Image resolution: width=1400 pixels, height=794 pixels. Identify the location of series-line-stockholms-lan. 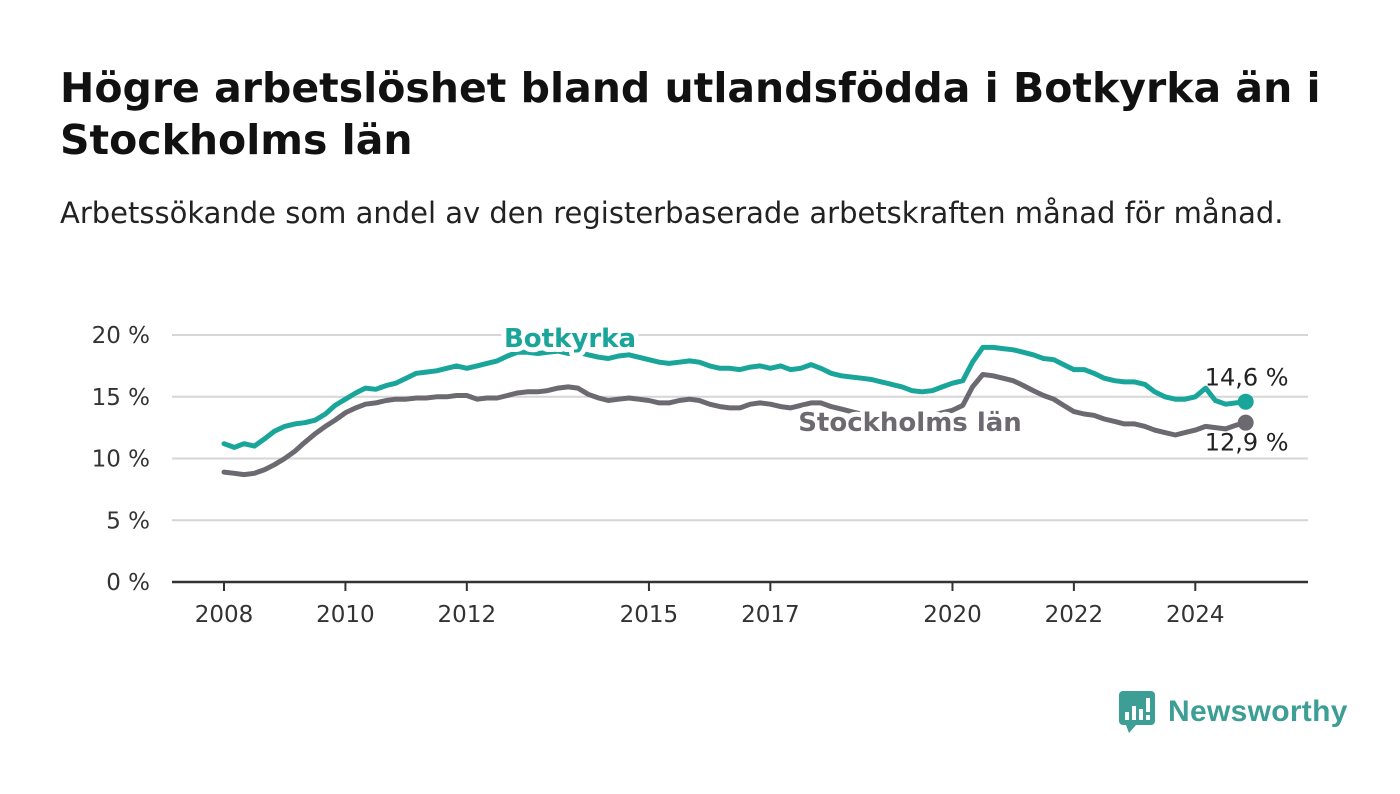
(735, 425).